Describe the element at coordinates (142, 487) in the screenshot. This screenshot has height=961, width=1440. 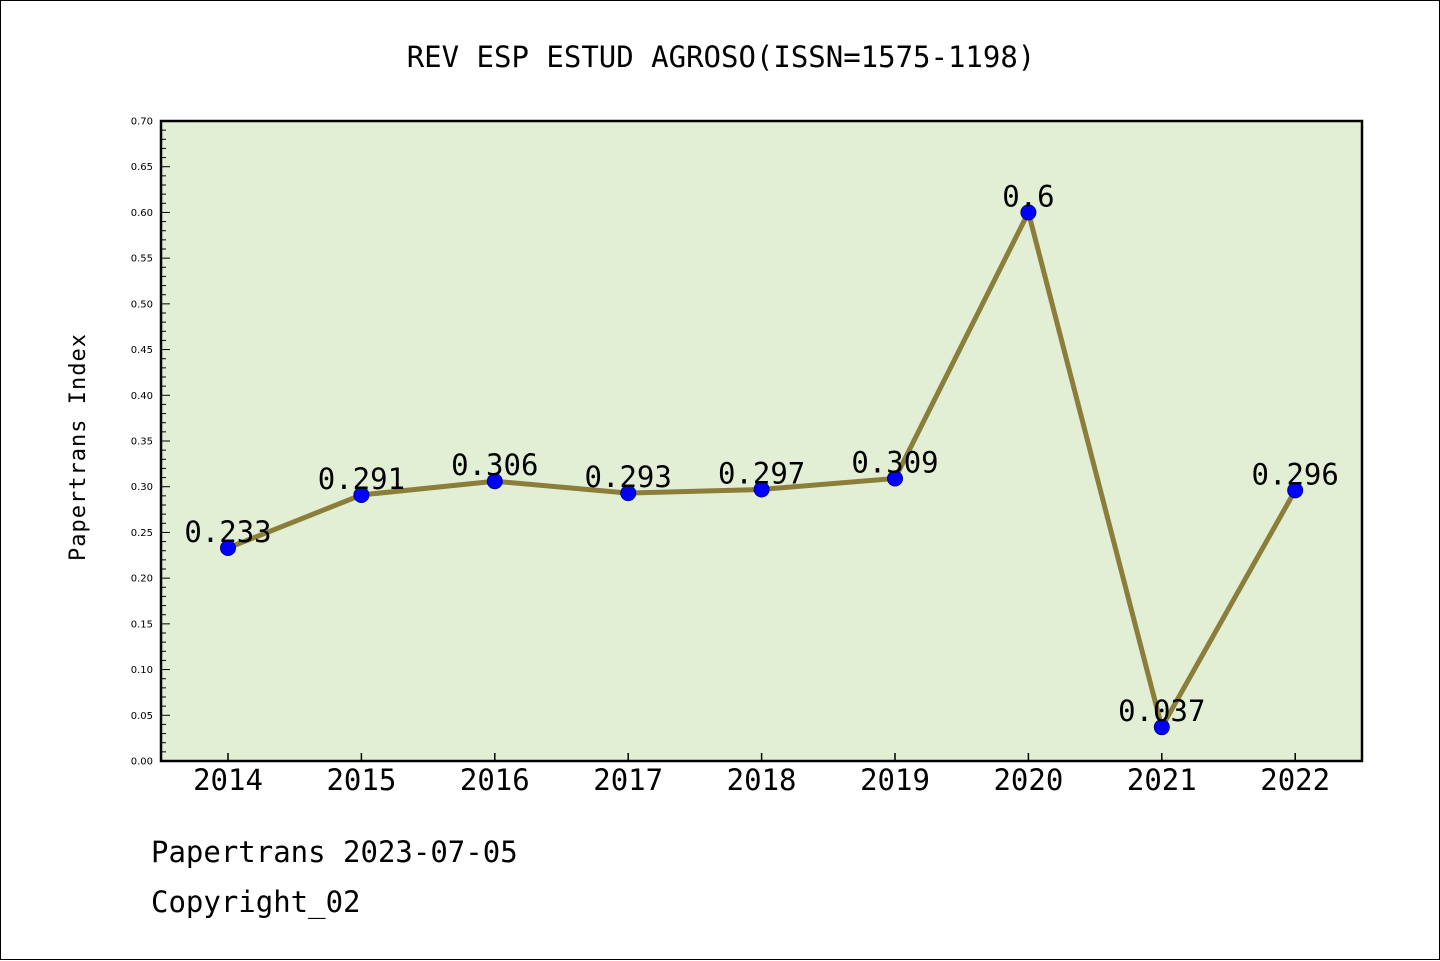
I see `y-tick-label: 0.30` at that location.